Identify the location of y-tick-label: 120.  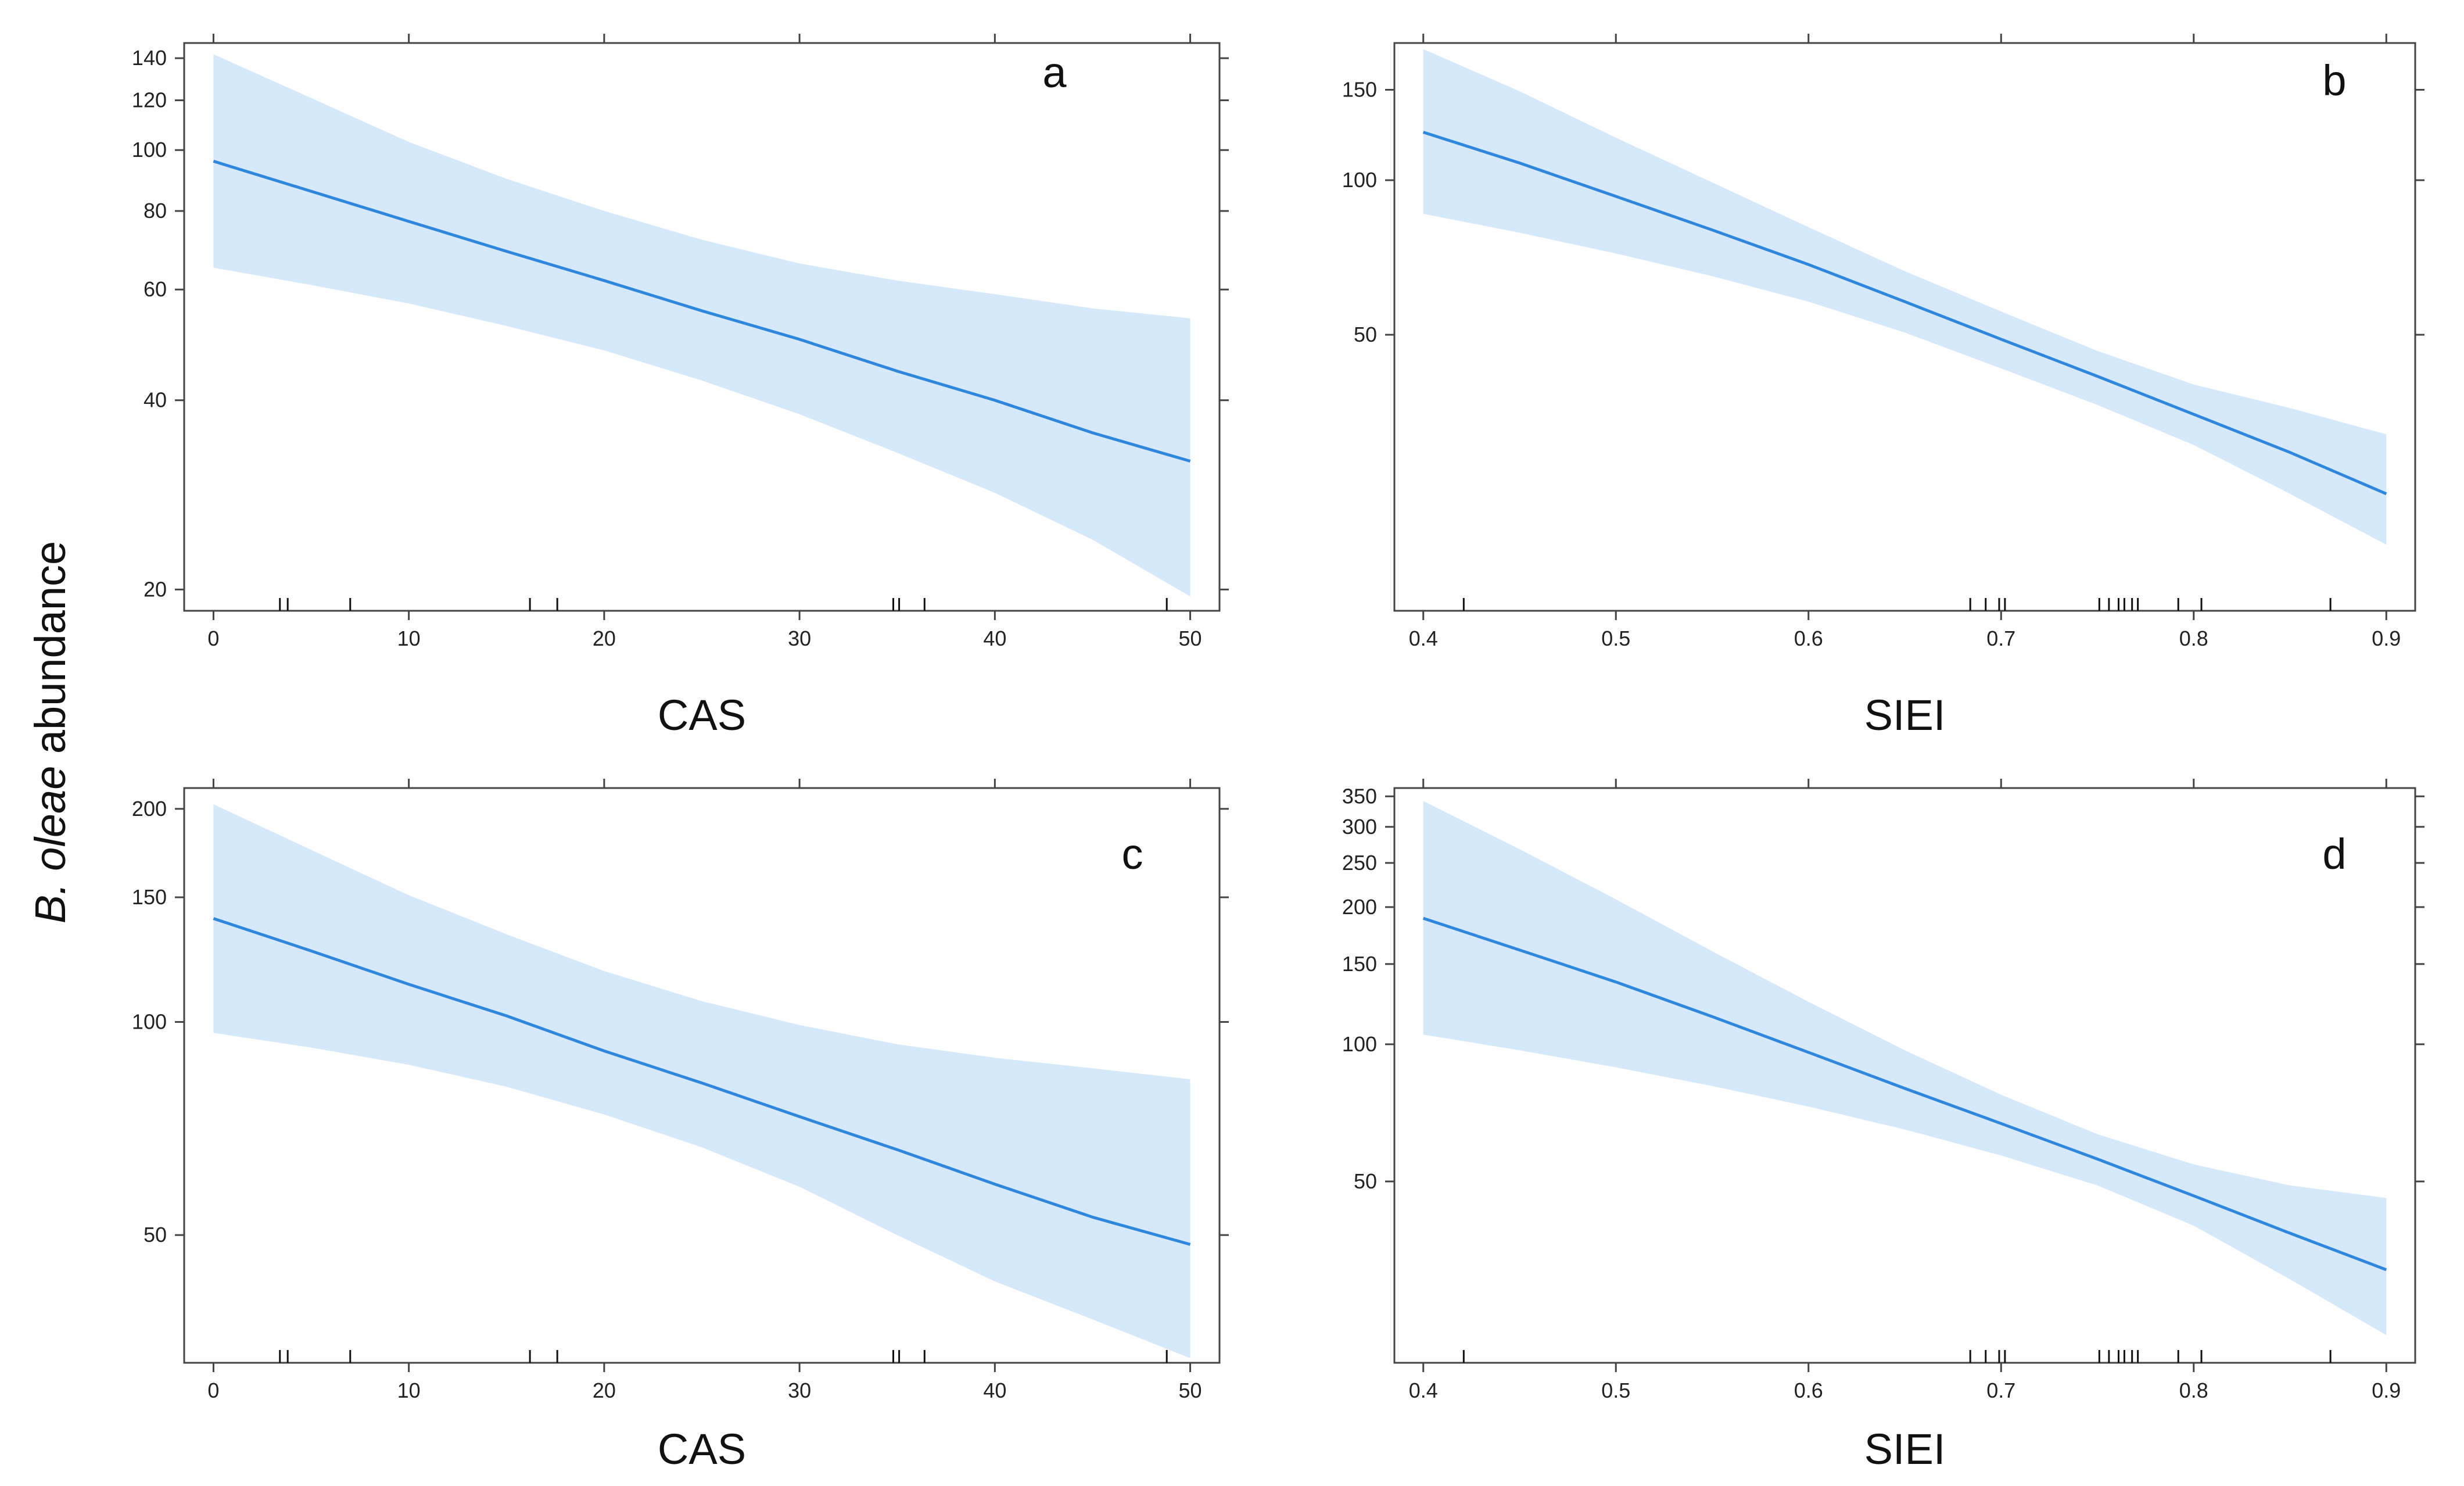
(149, 100).